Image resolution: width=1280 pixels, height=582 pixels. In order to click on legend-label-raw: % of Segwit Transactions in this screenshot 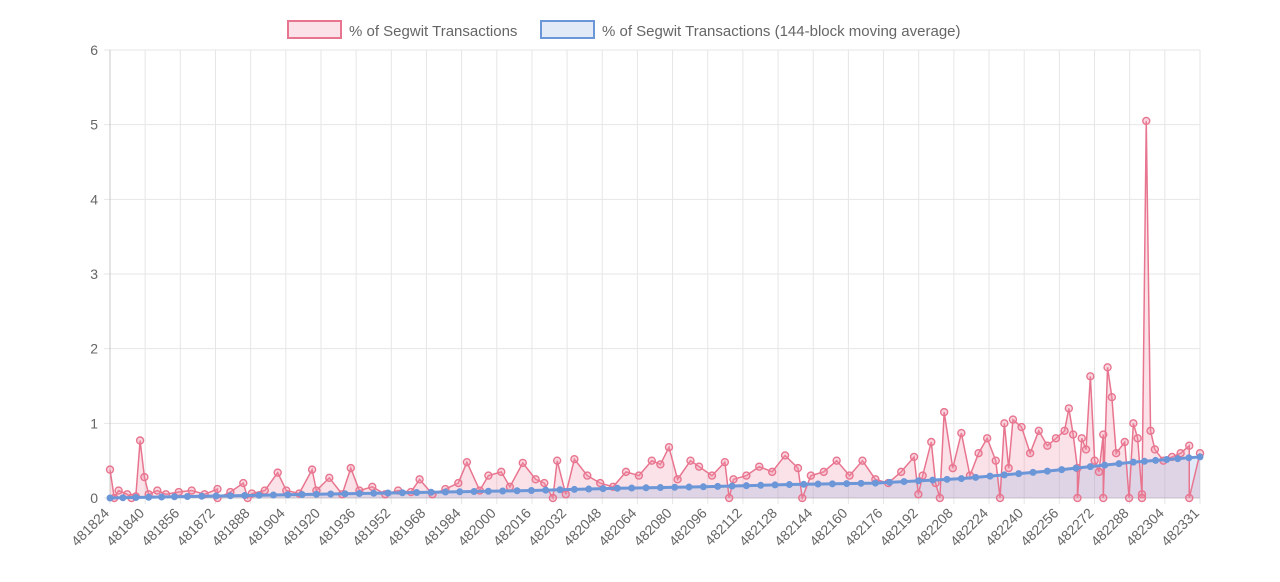, I will do `click(433, 31)`.